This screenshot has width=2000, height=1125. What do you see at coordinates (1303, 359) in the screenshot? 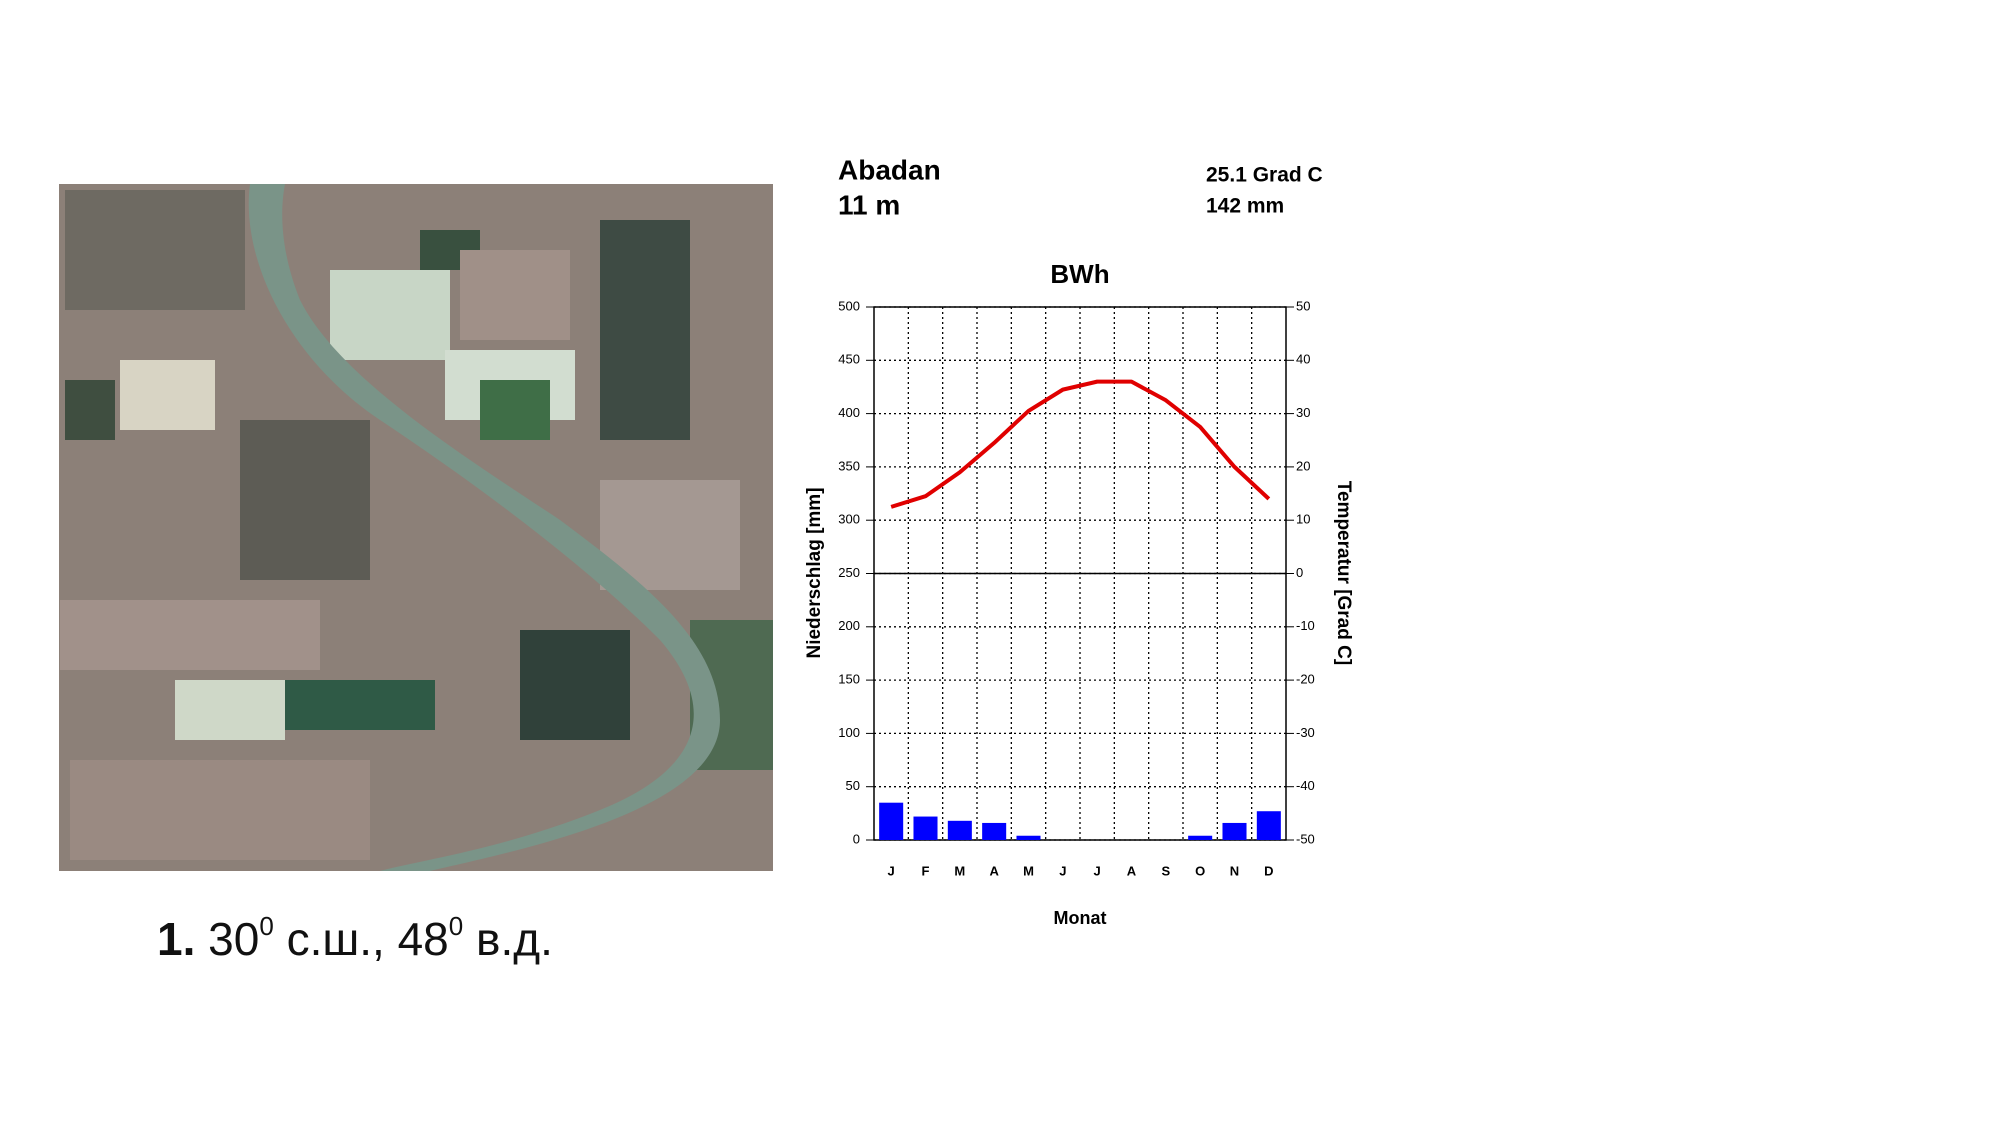
I see `y2-tick-label: 40` at bounding box center [1303, 359].